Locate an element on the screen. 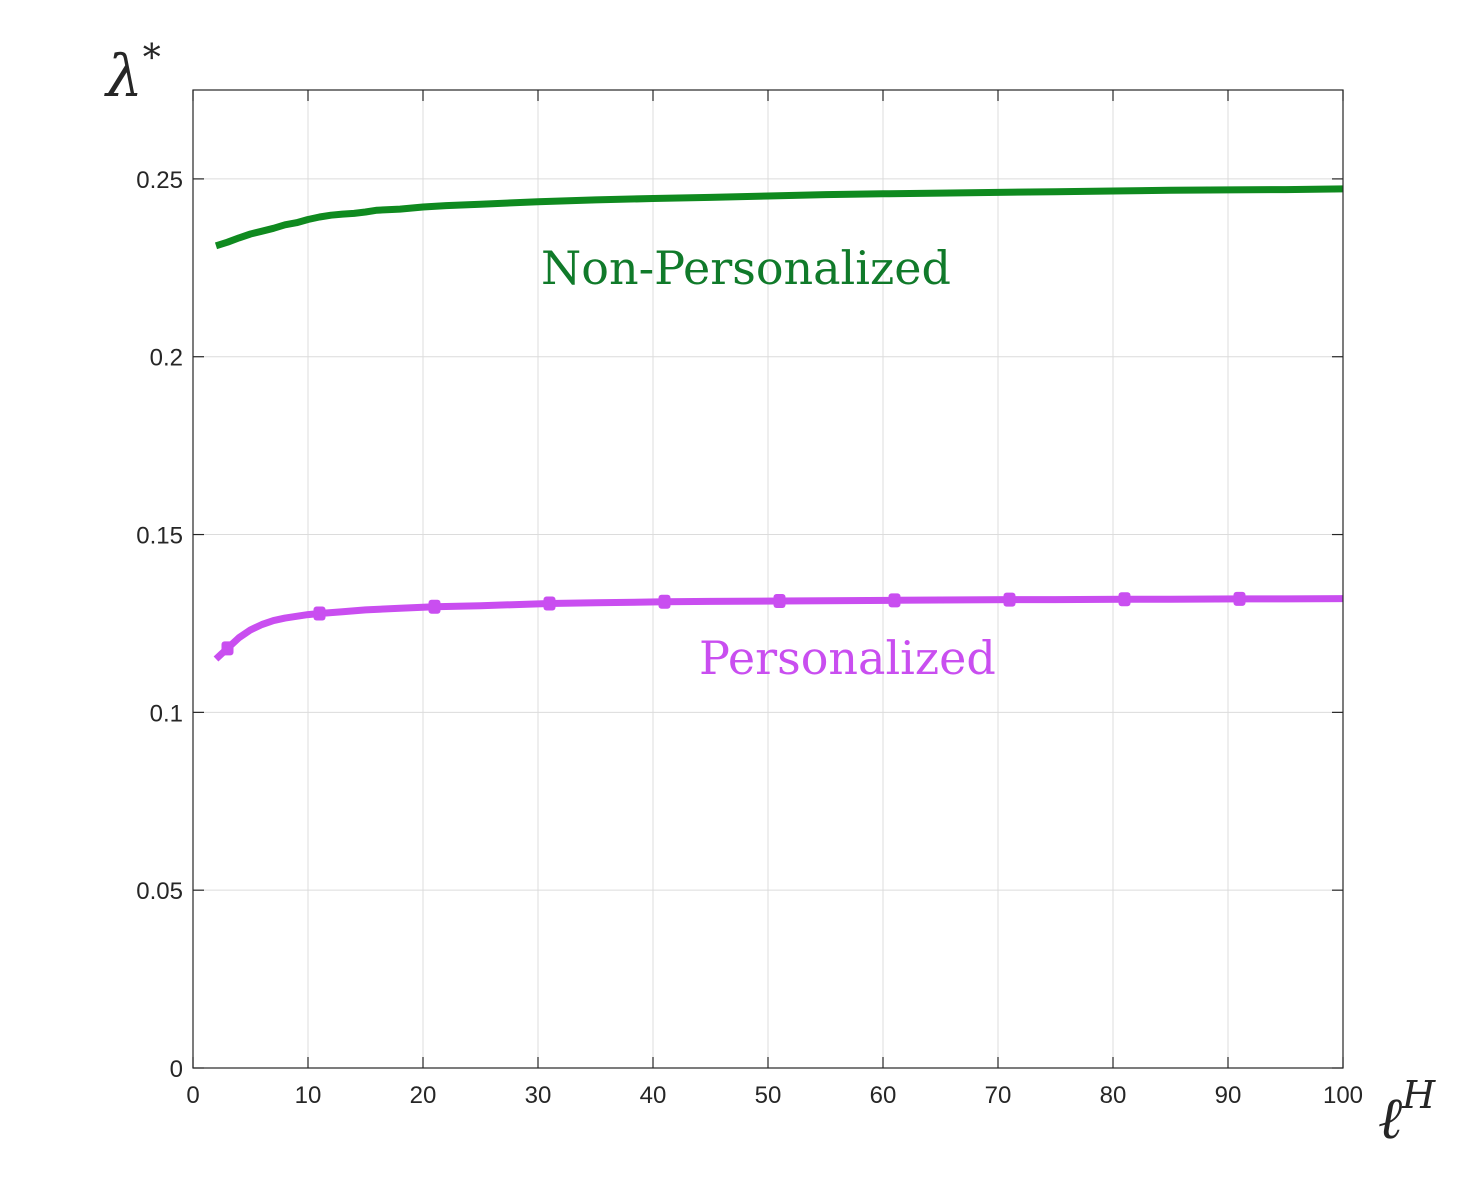  x-tick-label: 90 is located at coordinates (1228, 1095).